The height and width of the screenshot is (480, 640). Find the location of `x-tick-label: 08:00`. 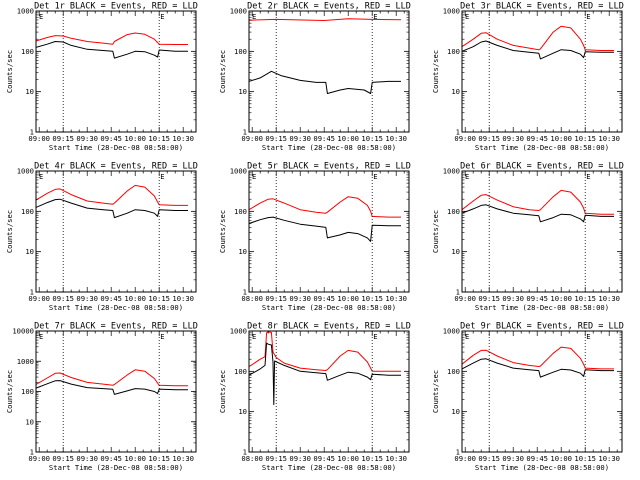

x-tick-label: 08:00 is located at coordinates (252, 298).